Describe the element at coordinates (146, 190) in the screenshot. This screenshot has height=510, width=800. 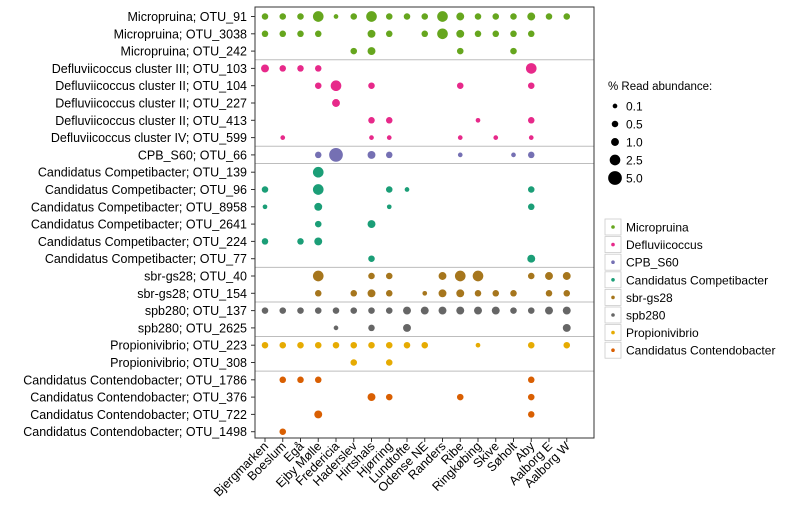
I see `y-tick-label: Candidatus Competibacter; OTU_96` at that location.